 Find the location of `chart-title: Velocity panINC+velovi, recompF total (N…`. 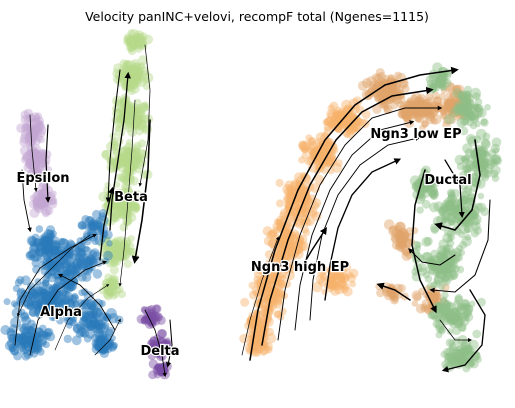

chart-title: Velocity panINC+velovi, recompF total (N… is located at coordinates (257, 16).